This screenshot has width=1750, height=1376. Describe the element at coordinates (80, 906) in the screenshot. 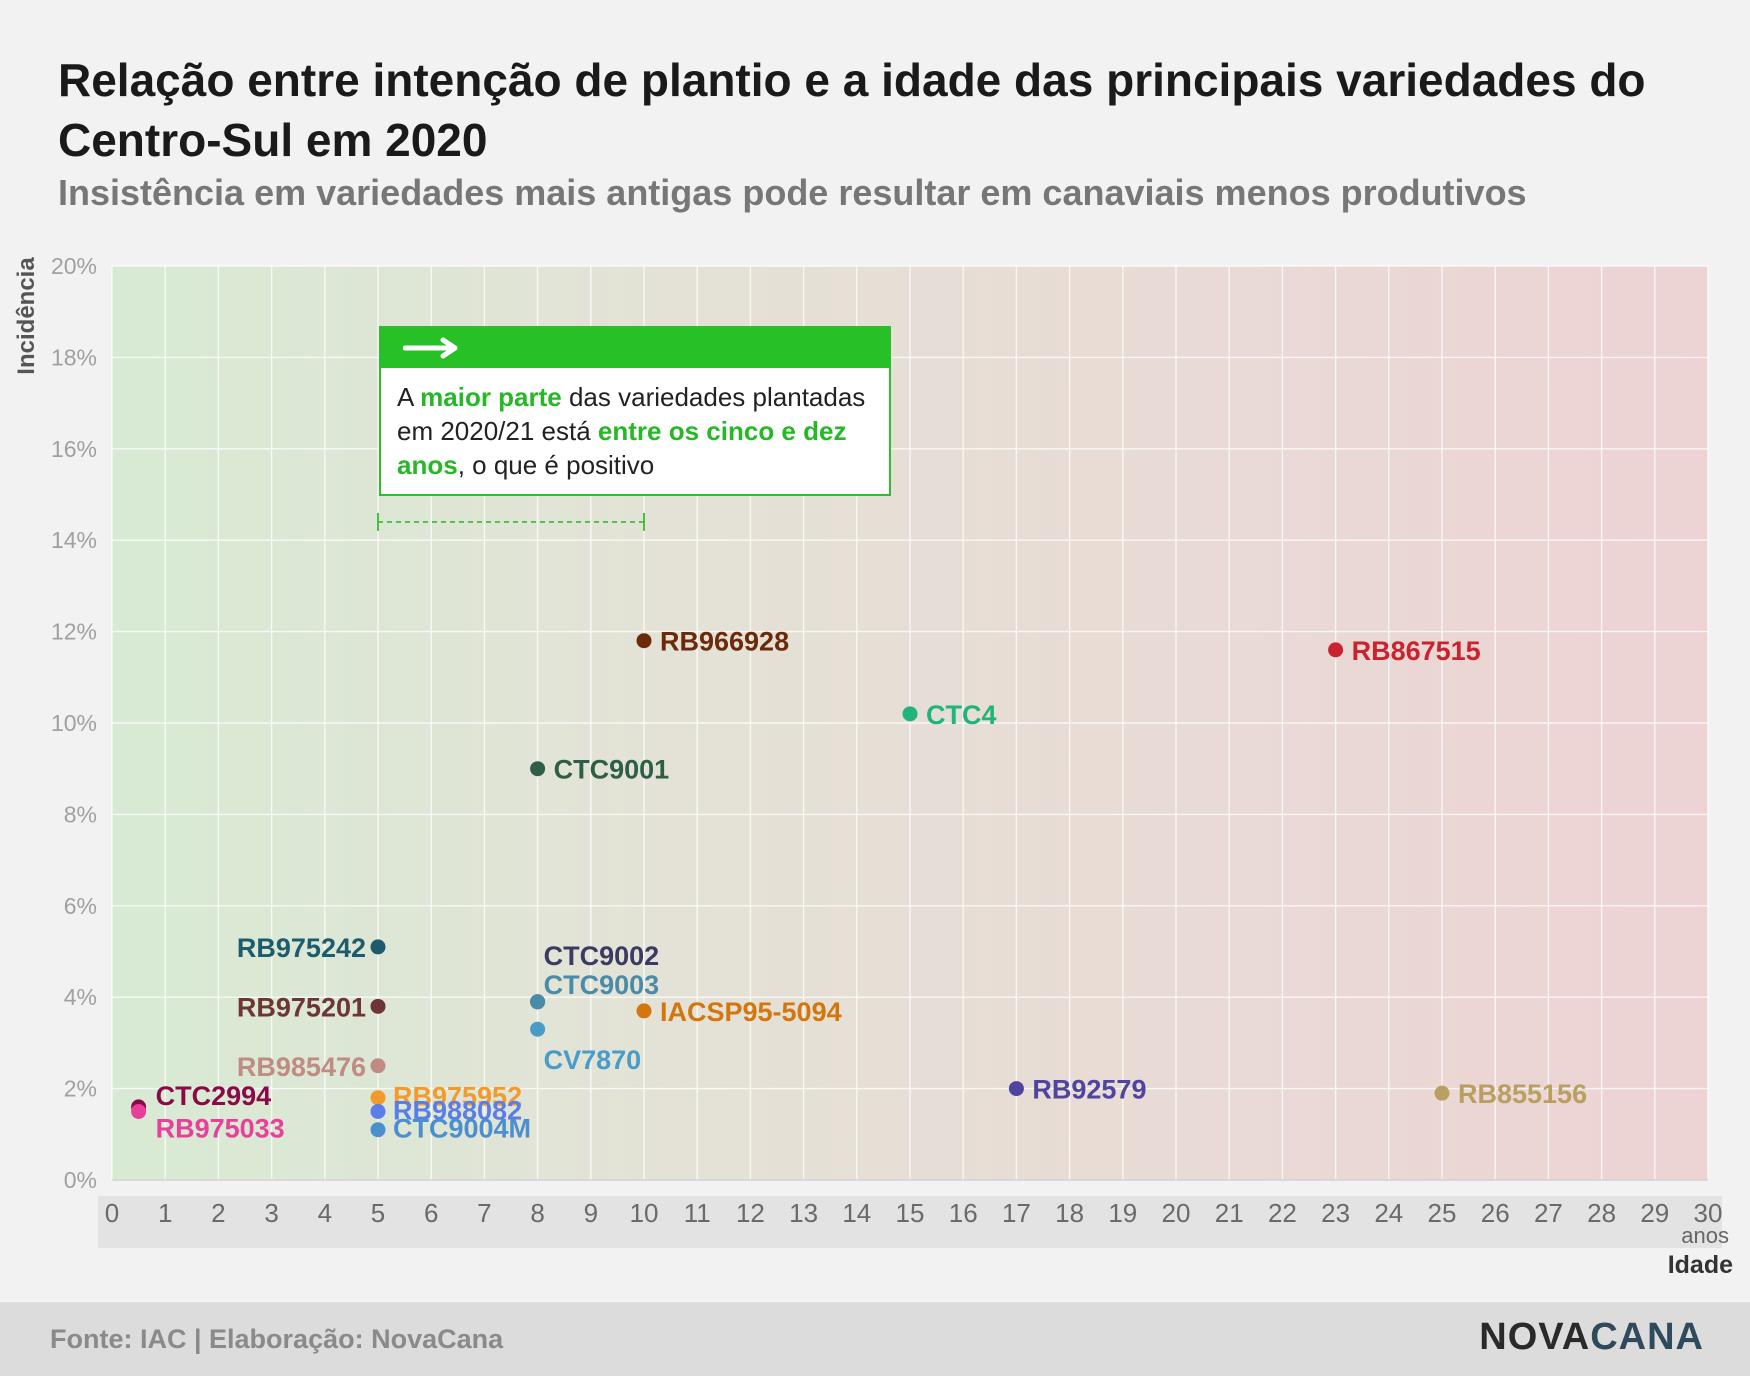

I see `y-tick-label: 6%` at that location.